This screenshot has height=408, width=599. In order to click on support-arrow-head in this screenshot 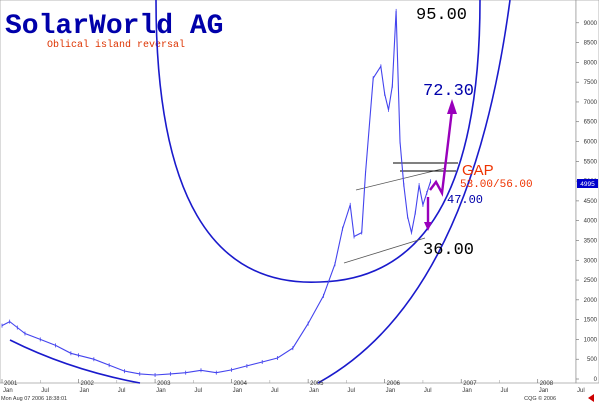, I will do `click(428, 226)`.